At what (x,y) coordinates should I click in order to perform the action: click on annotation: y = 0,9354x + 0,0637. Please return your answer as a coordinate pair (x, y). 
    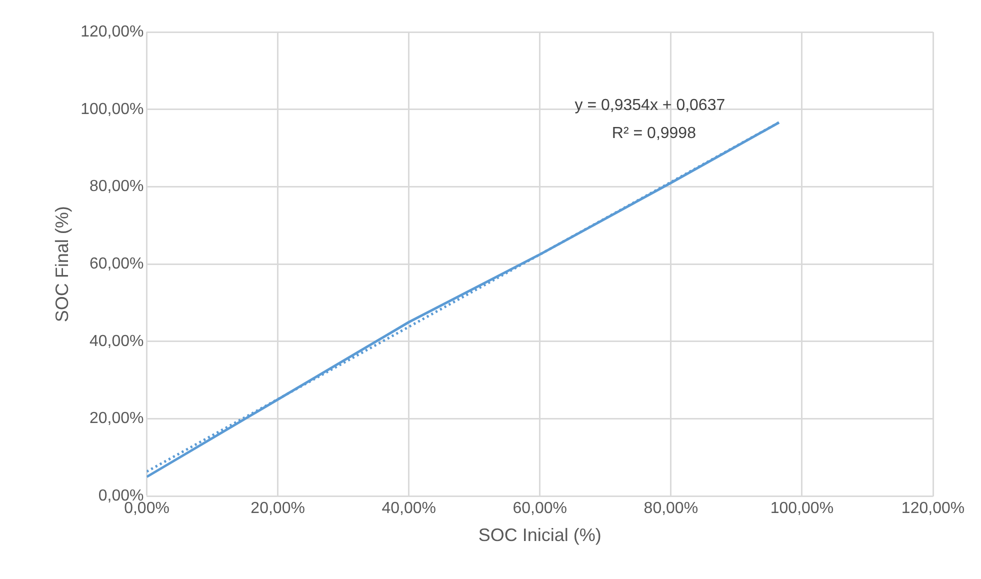
    Looking at the image, I should click on (650, 105).